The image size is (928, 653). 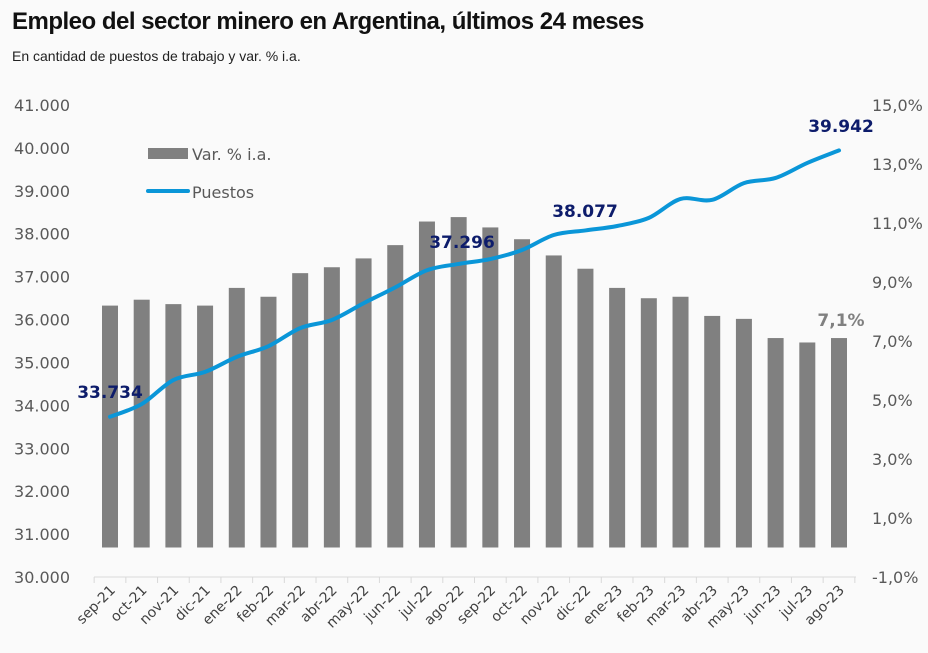 What do you see at coordinates (892, 341) in the screenshot?
I see `right-axis-tick: 7,0%` at bounding box center [892, 341].